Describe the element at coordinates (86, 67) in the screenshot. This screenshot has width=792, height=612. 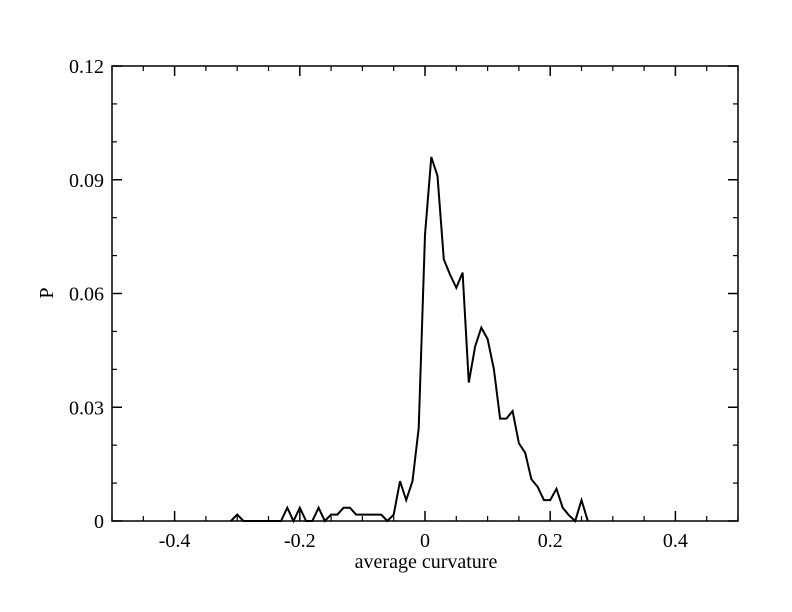
I see `y-tick-label: 0.12` at that location.